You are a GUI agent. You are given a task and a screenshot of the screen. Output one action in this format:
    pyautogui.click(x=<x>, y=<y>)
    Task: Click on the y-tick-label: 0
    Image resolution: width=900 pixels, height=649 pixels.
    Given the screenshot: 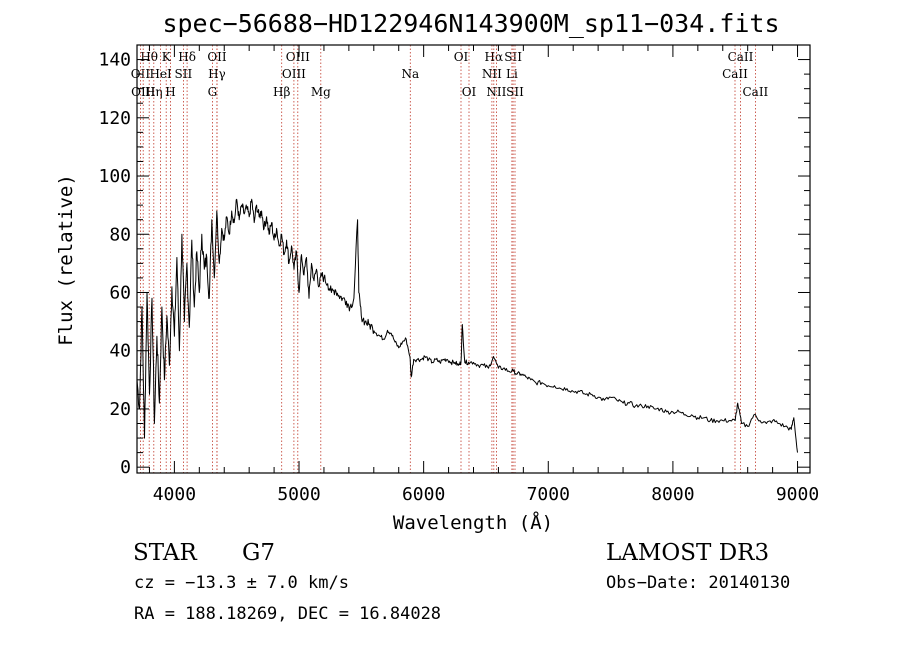 What is the action you would take?
    pyautogui.click(x=125, y=467)
    